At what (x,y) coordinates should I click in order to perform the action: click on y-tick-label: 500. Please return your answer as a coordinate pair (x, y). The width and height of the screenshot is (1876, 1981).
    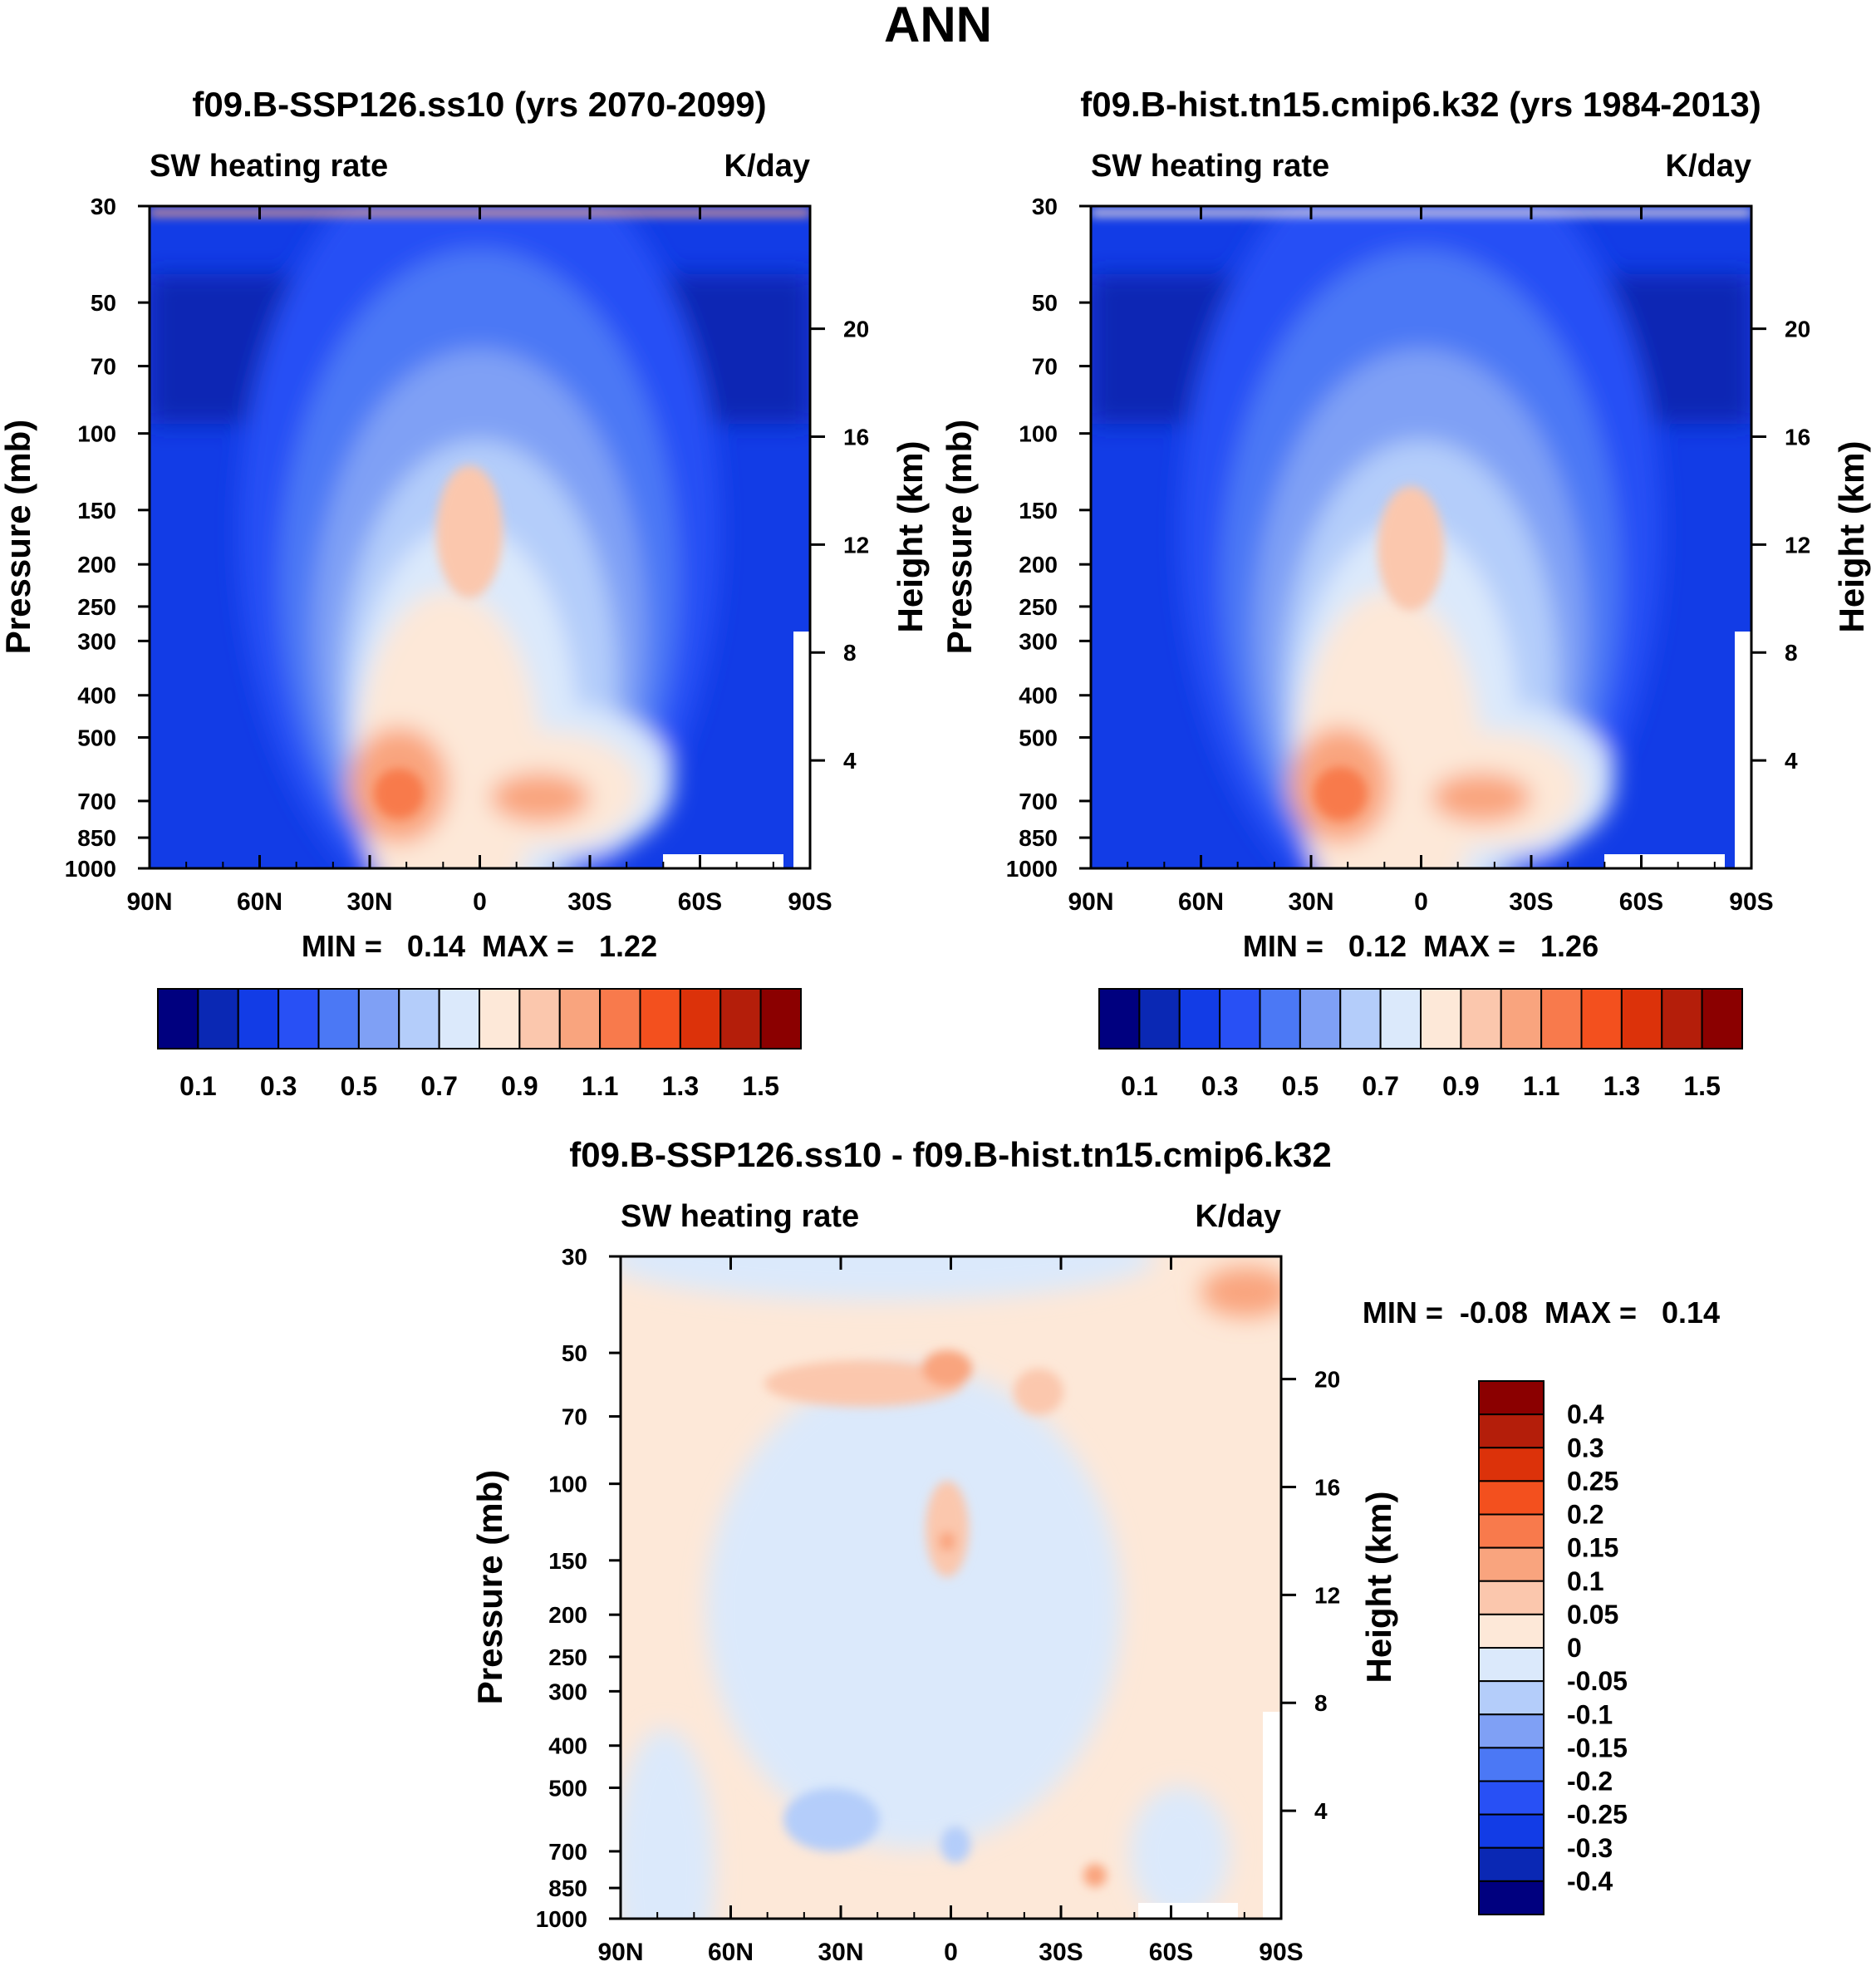
    Looking at the image, I should click on (1039, 737).